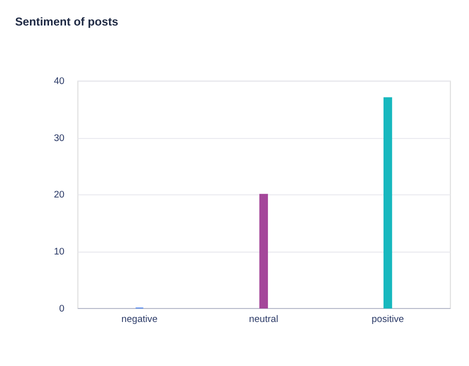  What do you see at coordinates (388, 319) in the screenshot?
I see `x-tick-label: positive` at bounding box center [388, 319].